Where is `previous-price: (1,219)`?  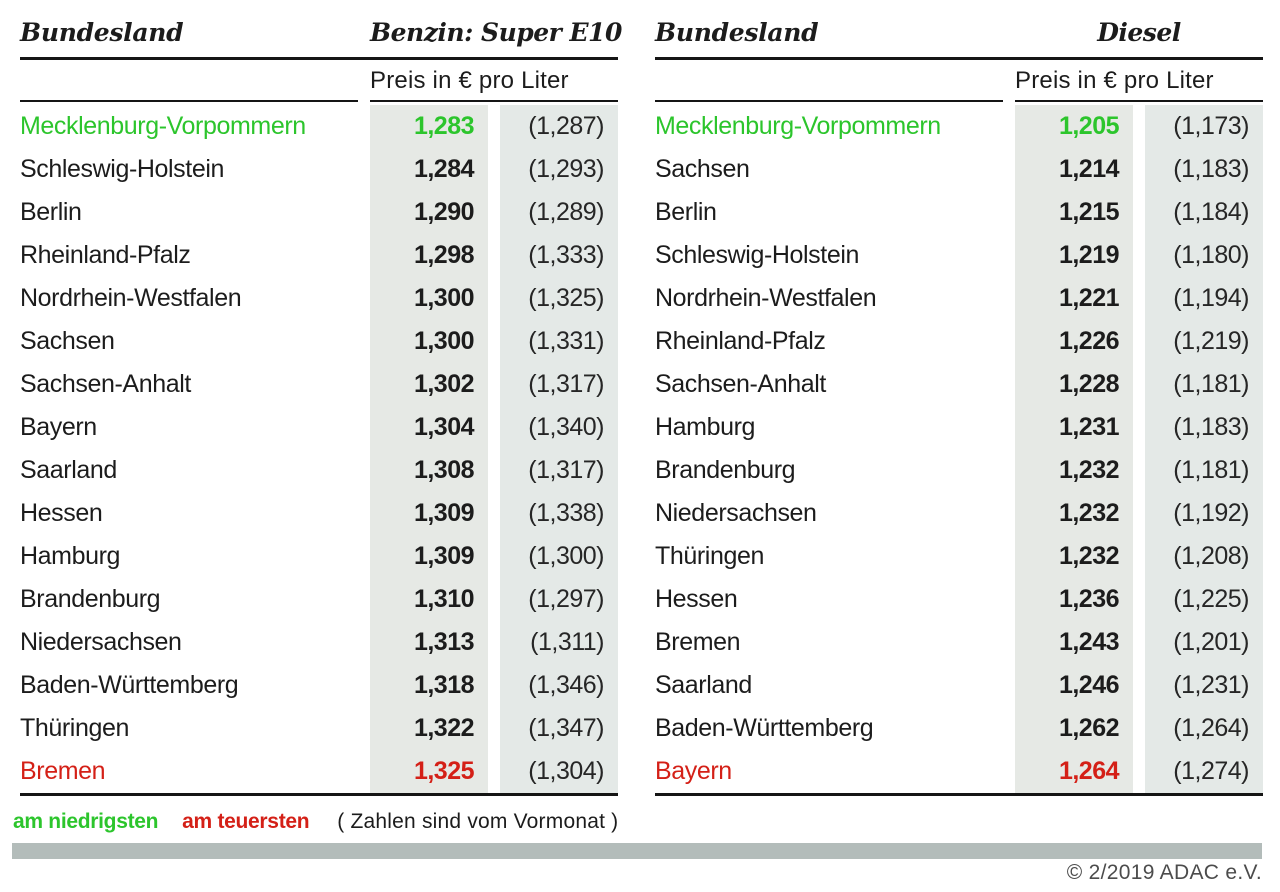
previous-price: (1,219) is located at coordinates (1211, 341).